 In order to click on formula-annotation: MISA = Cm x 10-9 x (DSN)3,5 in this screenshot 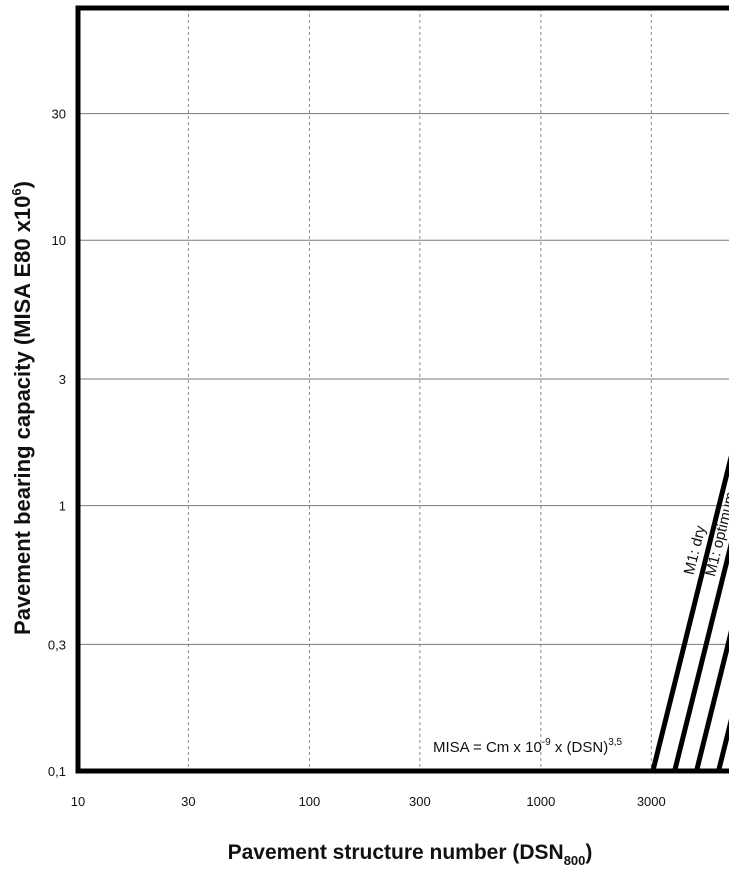, I will do `click(528, 746)`.